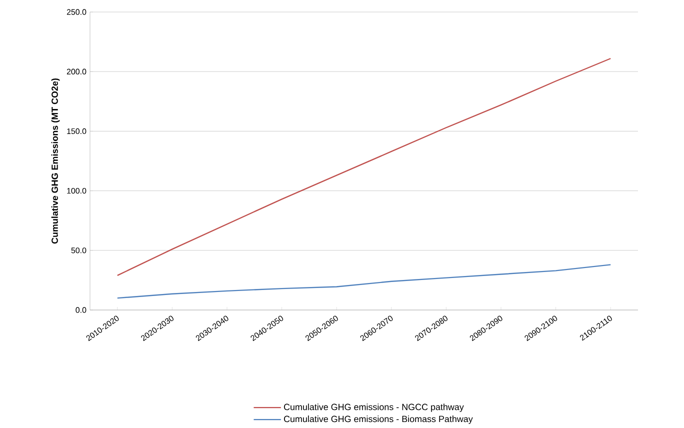 The height and width of the screenshot is (428, 684). Describe the element at coordinates (55, 161) in the screenshot. I see `y-axis-title: Cumulative GHG Emissions (MT CO2e)` at that location.